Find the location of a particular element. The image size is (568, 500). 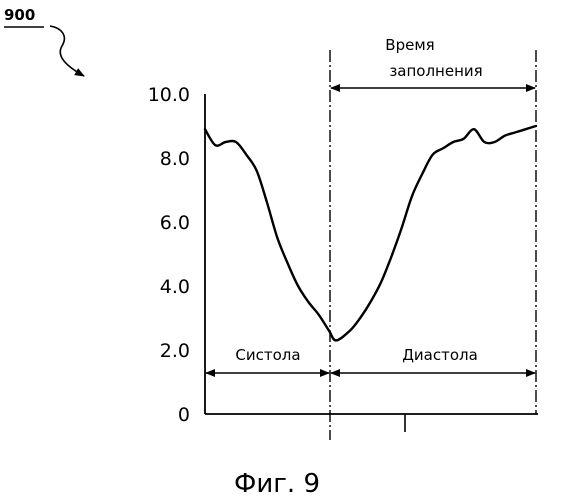

y-tick-labels: 0 2.0 4.0 6.0 8.0 10.0 is located at coordinates (169, 255).